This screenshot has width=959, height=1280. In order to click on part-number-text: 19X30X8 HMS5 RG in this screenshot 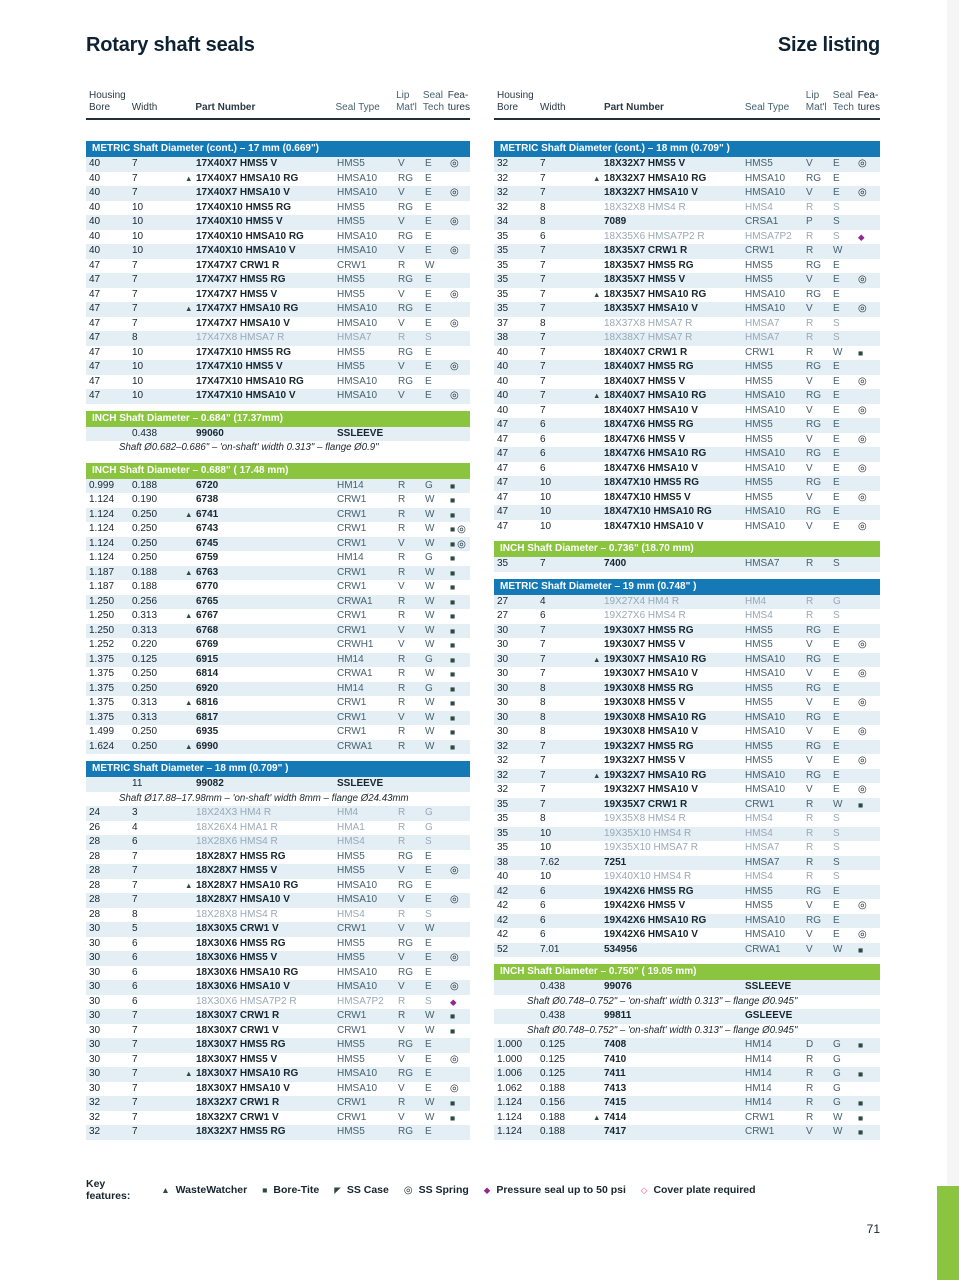, I will do `click(649, 688)`.